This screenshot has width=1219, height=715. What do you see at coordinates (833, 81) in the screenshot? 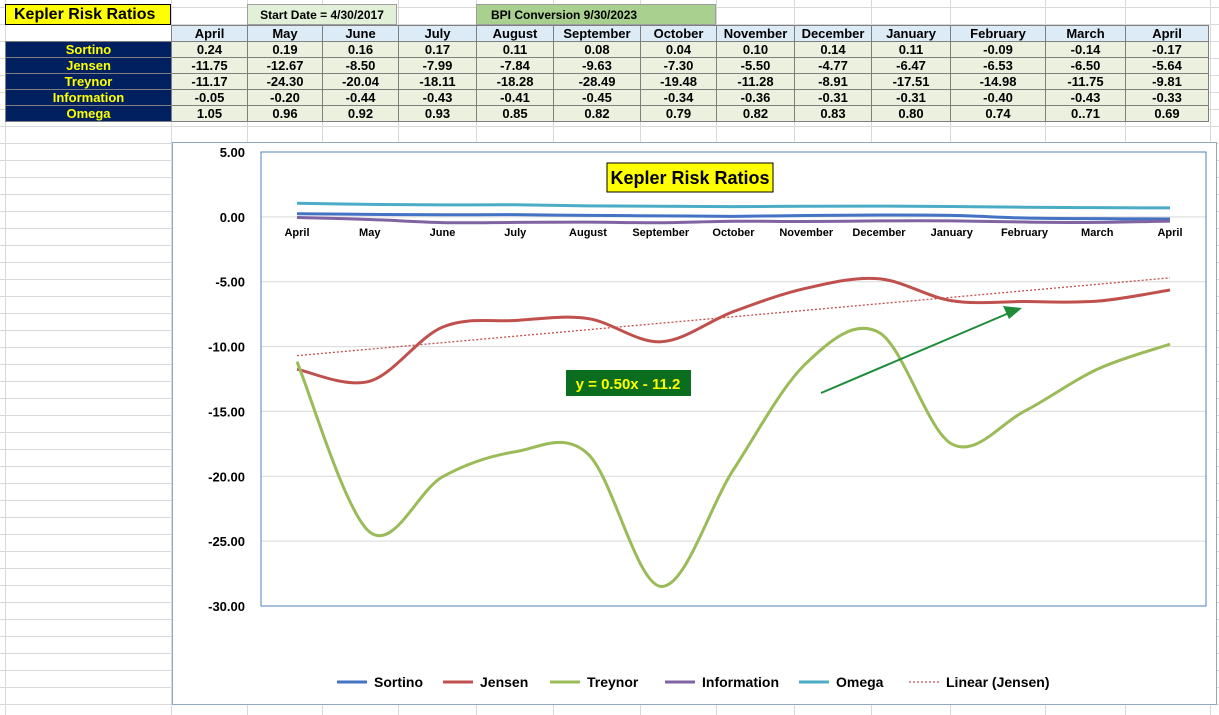
I see `value-cell: -8.91` at bounding box center [833, 81].